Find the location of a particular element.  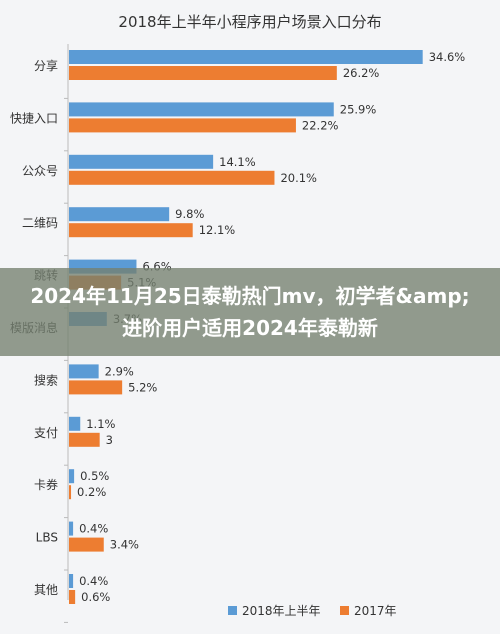

data-label: 1.1% is located at coordinates (100, 424).